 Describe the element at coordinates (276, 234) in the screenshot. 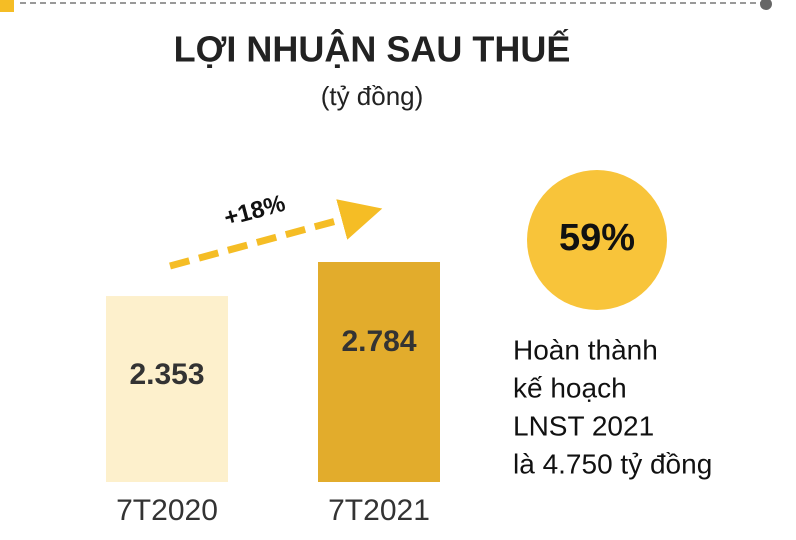

I see `growth-arrow` at that location.